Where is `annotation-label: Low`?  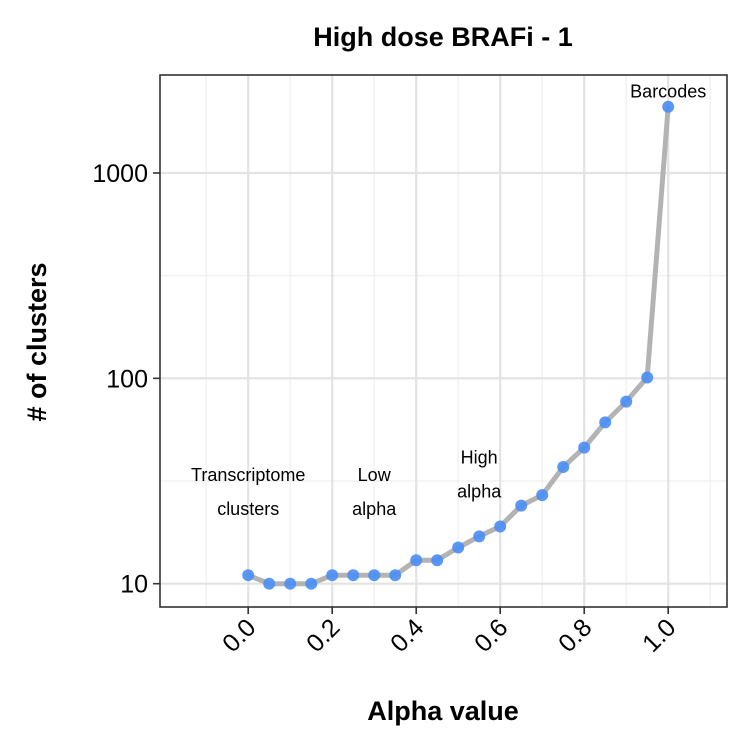
annotation-label: Low is located at coordinates (375, 475).